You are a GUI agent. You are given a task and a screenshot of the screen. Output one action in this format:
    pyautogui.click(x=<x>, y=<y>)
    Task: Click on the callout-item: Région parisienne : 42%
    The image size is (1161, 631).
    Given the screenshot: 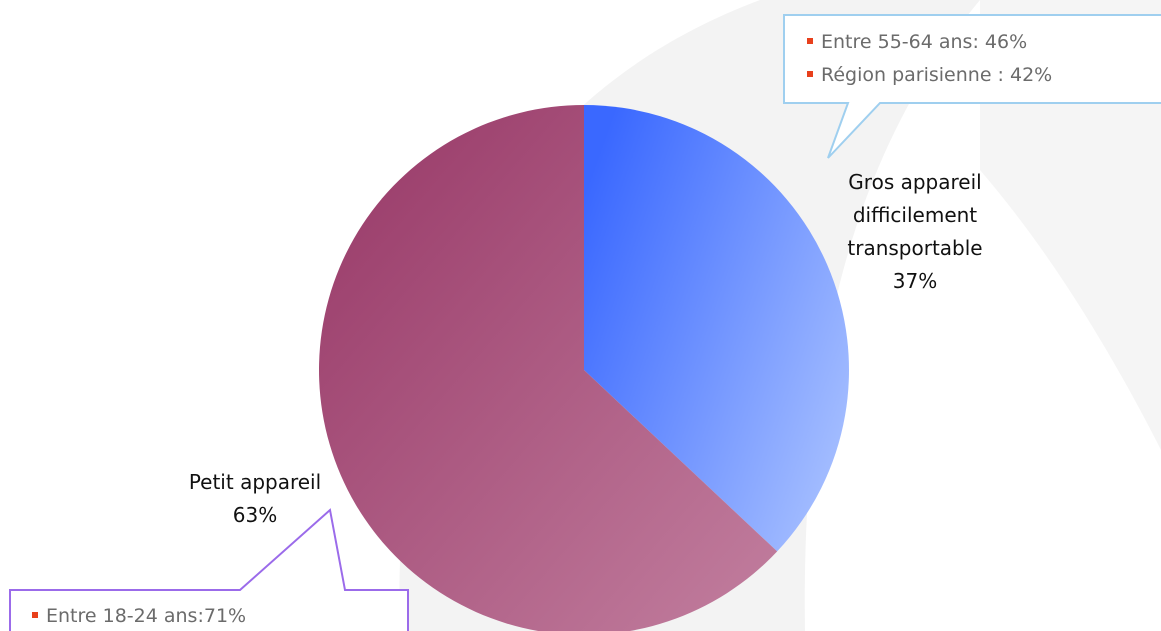 What is the action you would take?
    pyautogui.click(x=929, y=75)
    